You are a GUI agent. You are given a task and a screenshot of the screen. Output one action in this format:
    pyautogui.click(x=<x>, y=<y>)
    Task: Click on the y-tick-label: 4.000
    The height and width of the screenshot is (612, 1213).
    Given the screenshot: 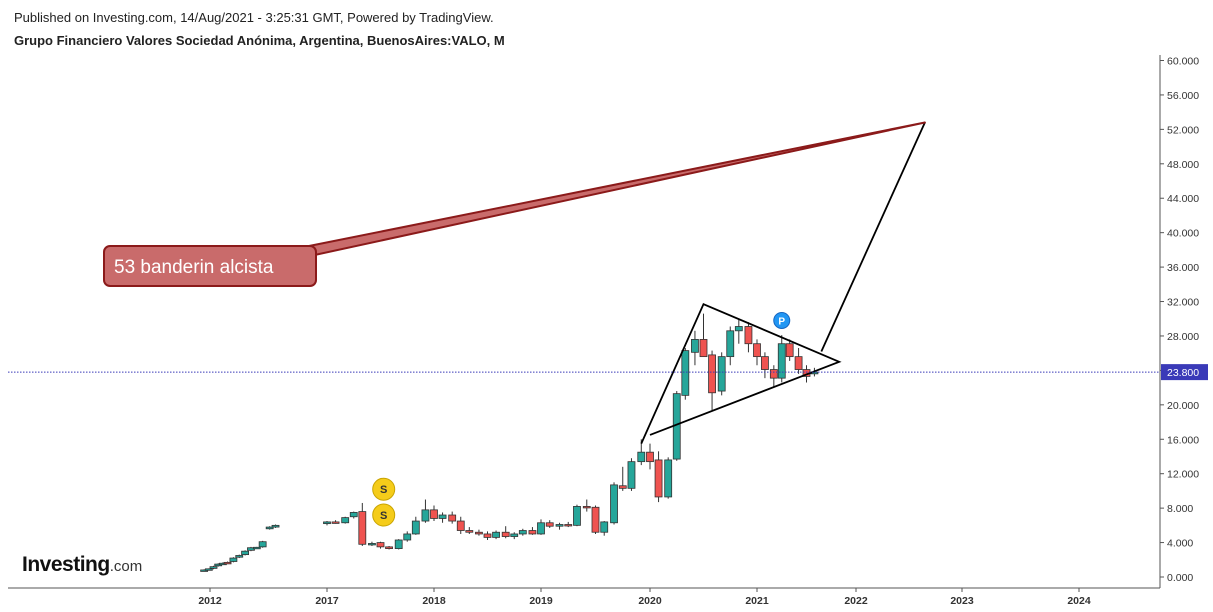 What is the action you would take?
    pyautogui.click(x=1180, y=544)
    